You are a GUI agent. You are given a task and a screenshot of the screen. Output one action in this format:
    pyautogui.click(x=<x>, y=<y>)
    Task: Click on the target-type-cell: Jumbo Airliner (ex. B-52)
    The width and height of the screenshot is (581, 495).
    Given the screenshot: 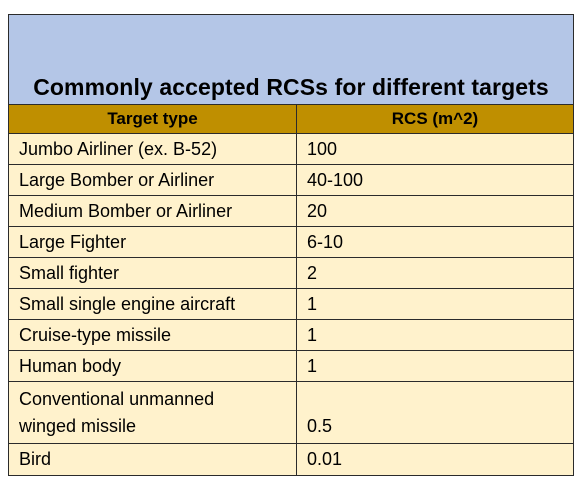 What is the action you would take?
    pyautogui.click(x=153, y=149)
    